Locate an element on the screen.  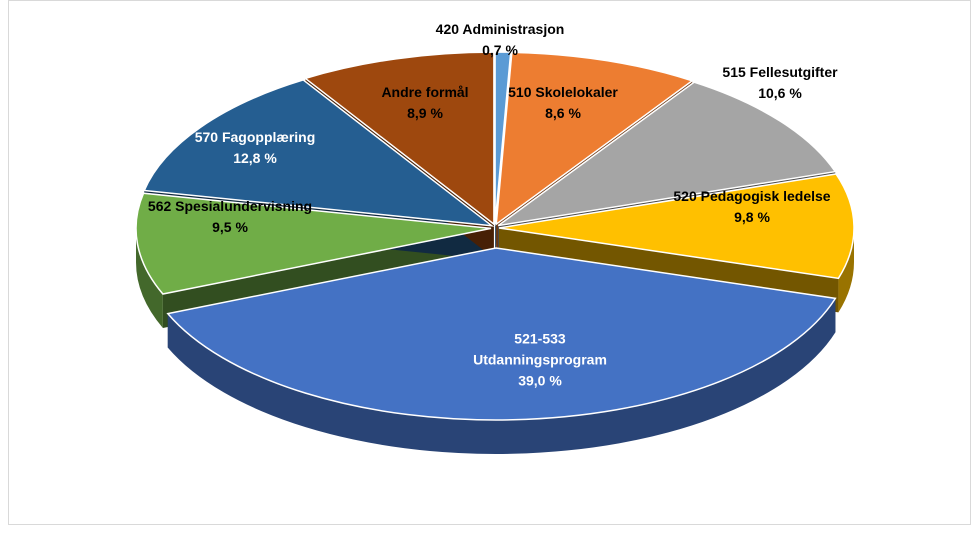
slice-label: 521-533 Utdanningsprogram 39,0 % is located at coordinates (540, 360).